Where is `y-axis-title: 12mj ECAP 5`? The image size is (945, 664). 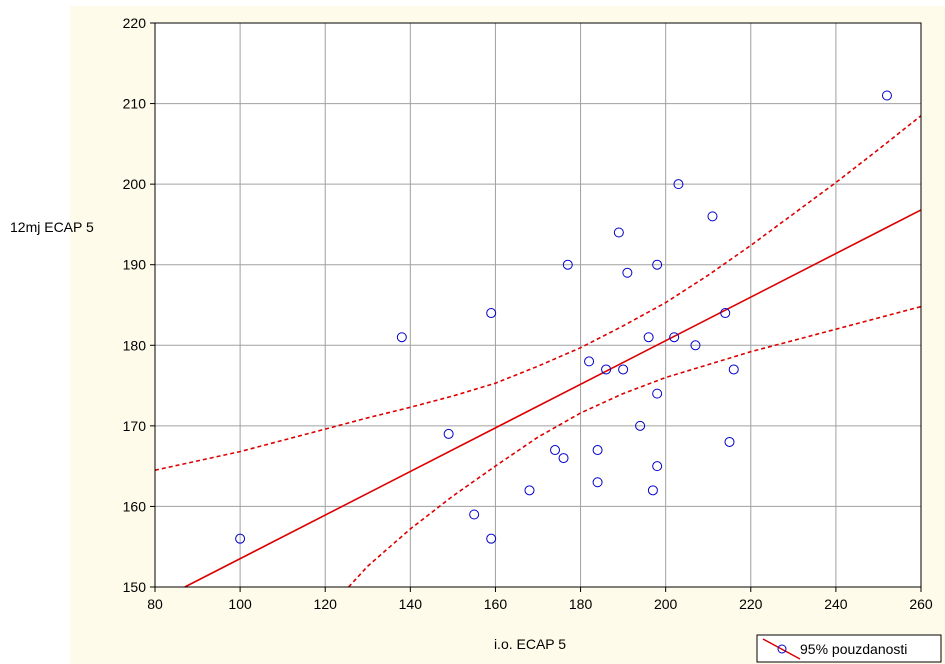 y-axis-title: 12mj ECAP 5 is located at coordinates (52, 227).